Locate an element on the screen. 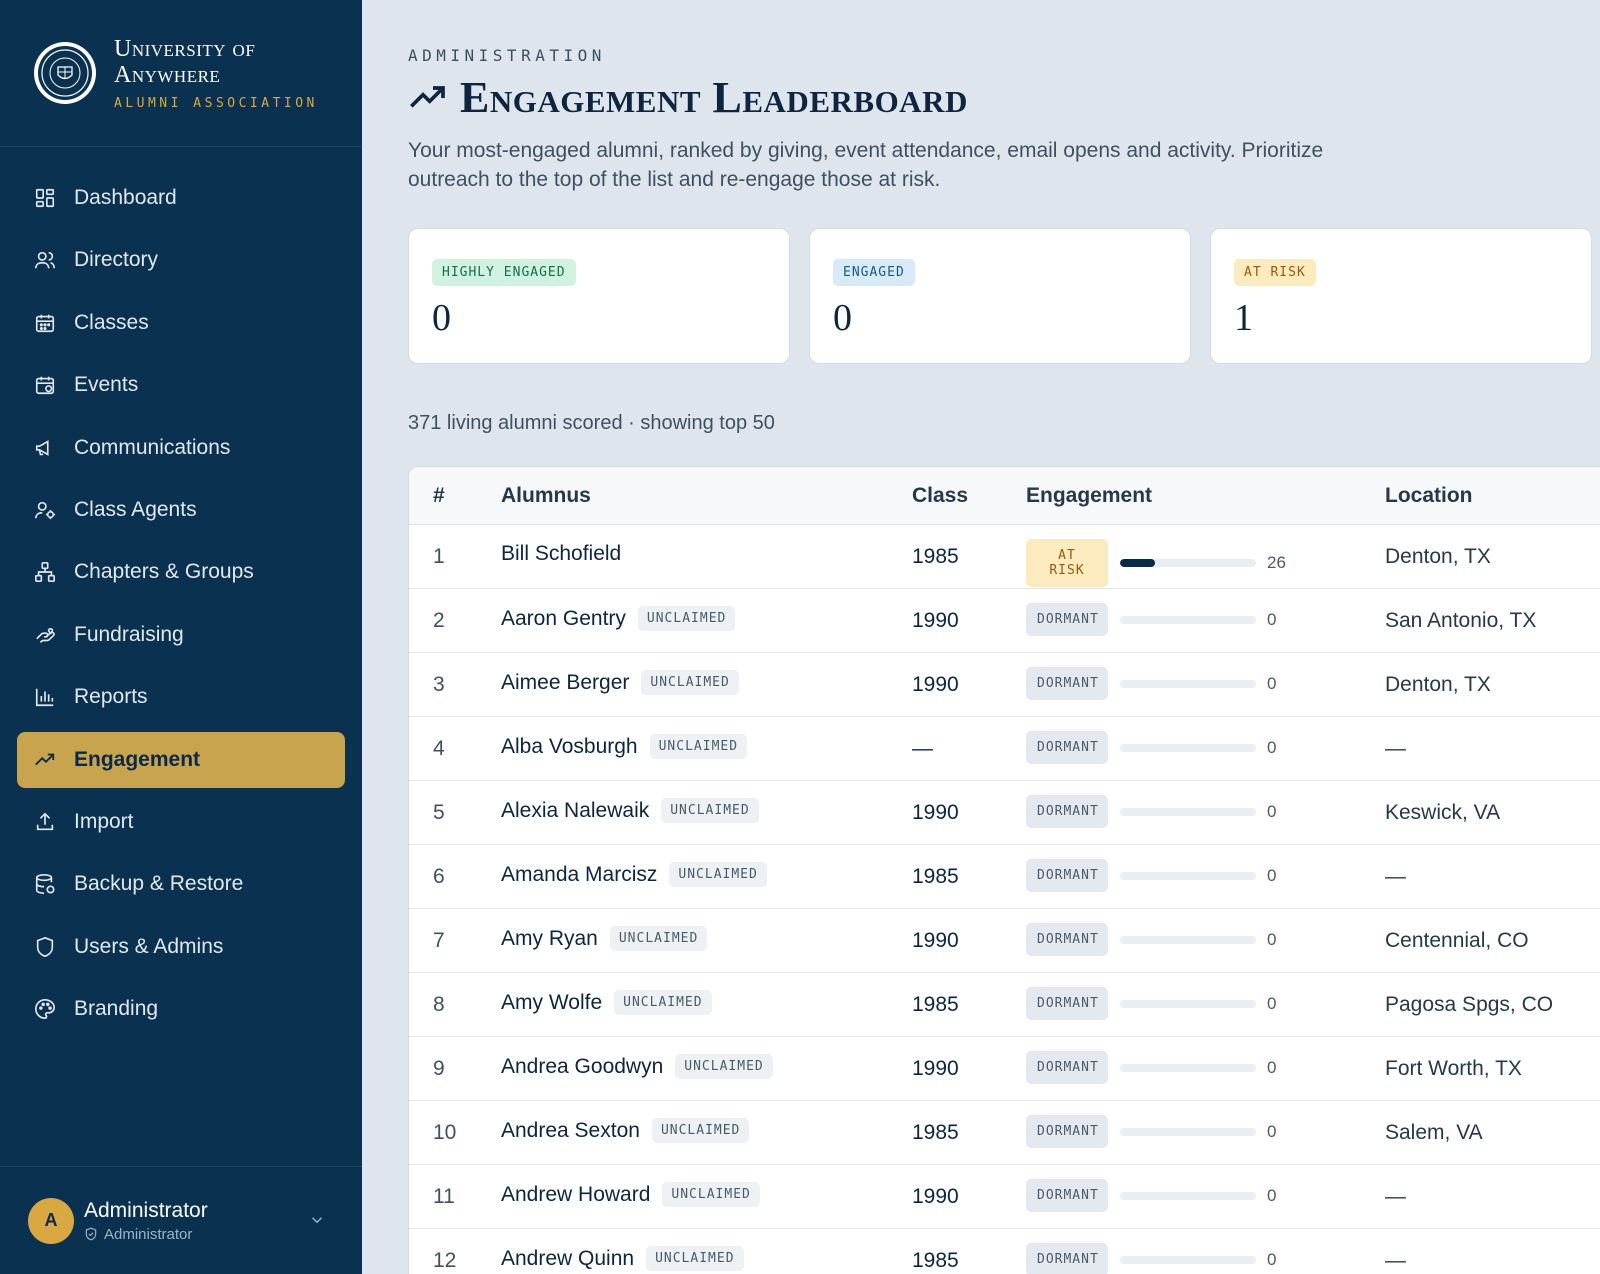 The width and height of the screenshot is (1600, 1274). stat-label: HIGHLY ENGAGED is located at coordinates (504, 272).